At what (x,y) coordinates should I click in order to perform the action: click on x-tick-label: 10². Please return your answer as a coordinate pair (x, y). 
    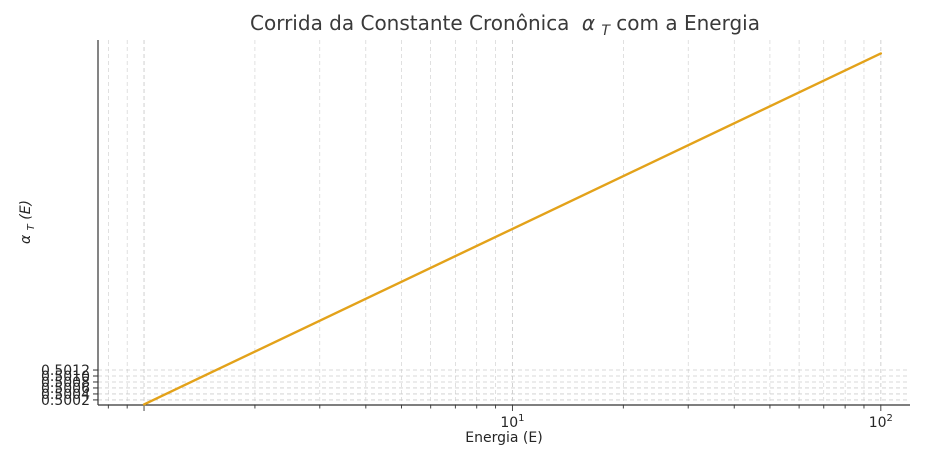
    Looking at the image, I should click on (881, 422).